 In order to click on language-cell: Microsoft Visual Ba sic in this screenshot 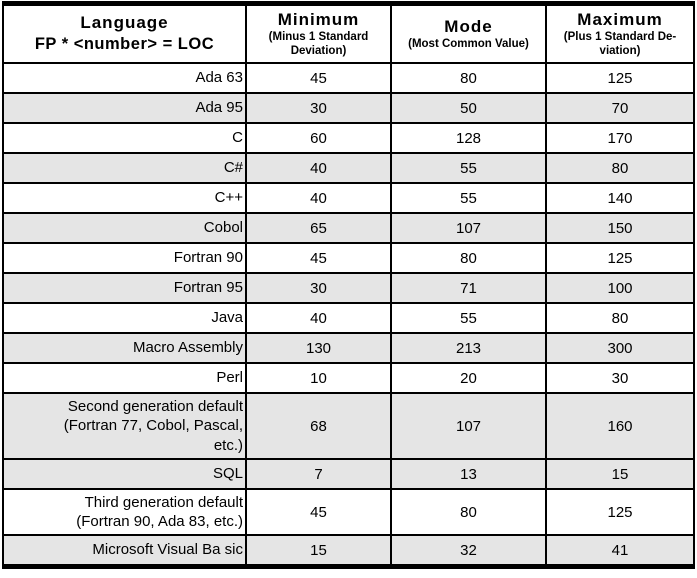, I will do `click(124, 551)`.